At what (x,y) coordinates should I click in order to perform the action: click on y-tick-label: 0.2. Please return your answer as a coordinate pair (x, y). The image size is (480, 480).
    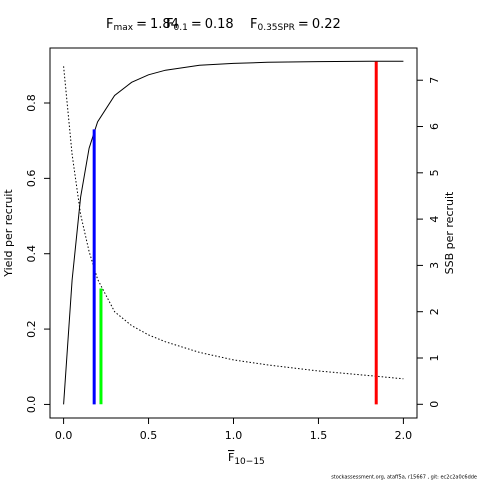
    Looking at the image, I should click on (31, 329).